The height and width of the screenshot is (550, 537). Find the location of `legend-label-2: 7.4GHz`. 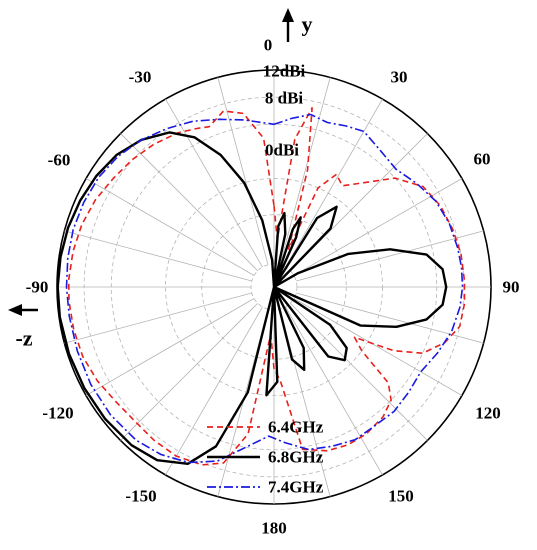

legend-label-2: 7.4GHz is located at coordinates (296, 487).